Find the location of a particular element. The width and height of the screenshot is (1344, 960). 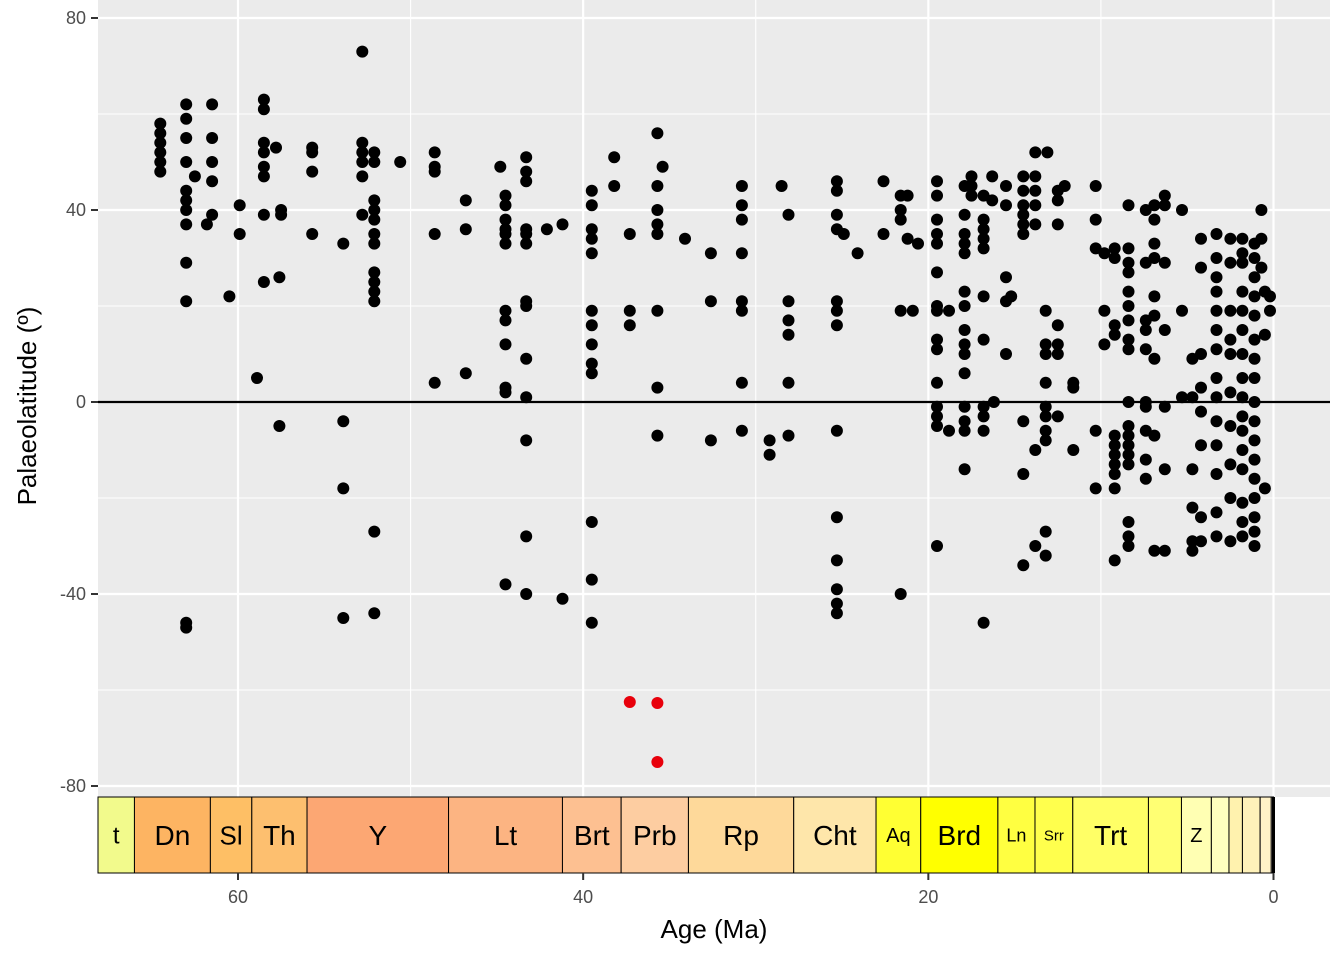

timescale-stage-label: Th is located at coordinates (279, 835).